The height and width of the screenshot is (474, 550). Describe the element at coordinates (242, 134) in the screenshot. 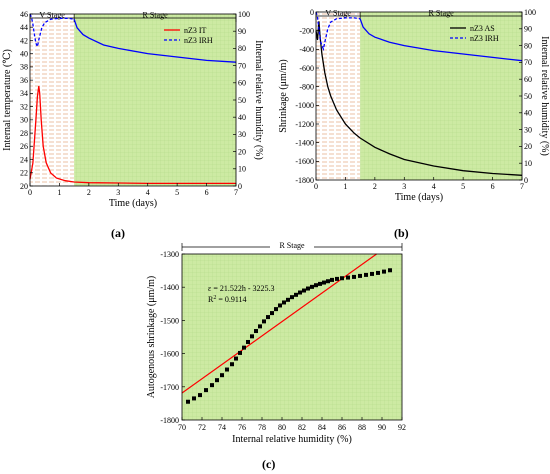

I see `a-y-right-tick-label: 30` at that location.